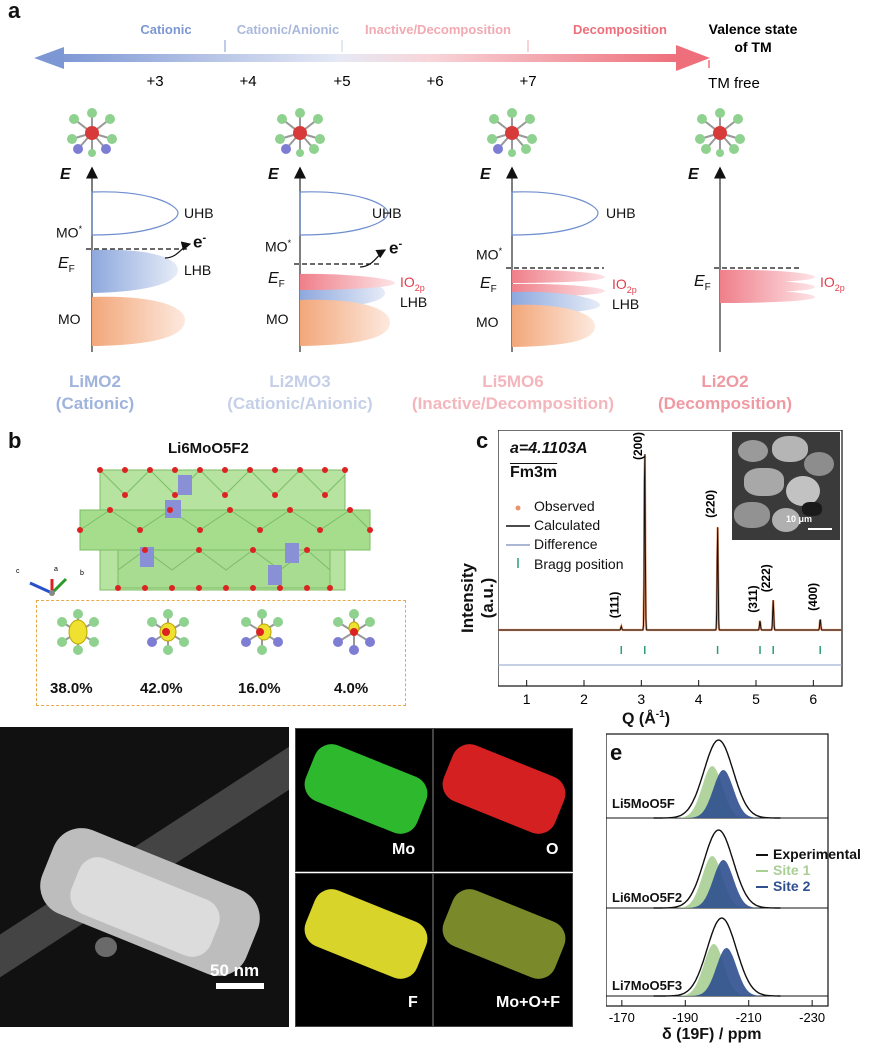  What do you see at coordinates (527, 81) in the screenshot?
I see `tick-7: +7` at bounding box center [527, 81].